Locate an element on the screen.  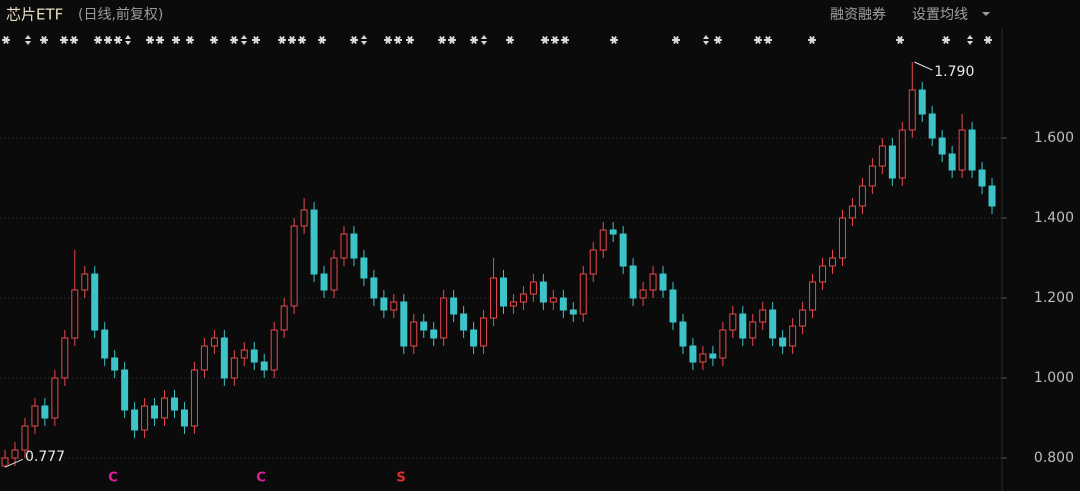
event-markers is located at coordinates (497, 40).